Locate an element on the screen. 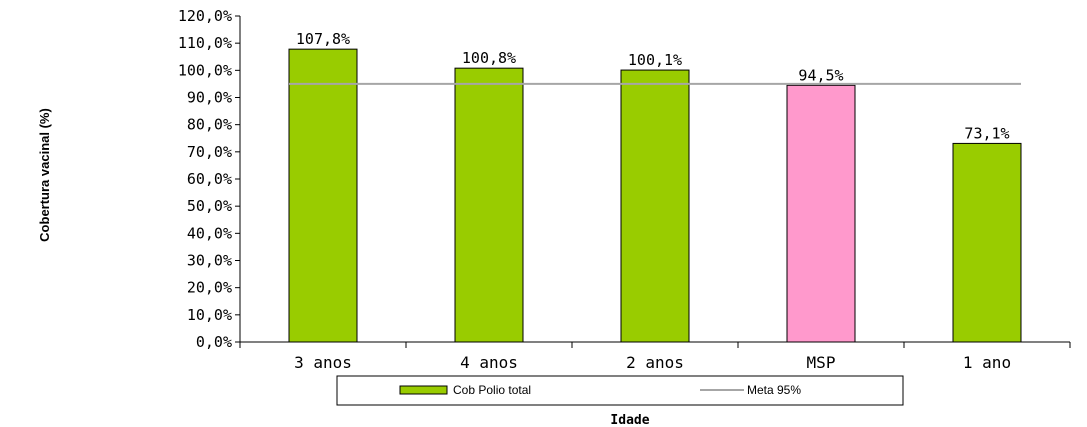  bar-2-anos is located at coordinates (655, 206).